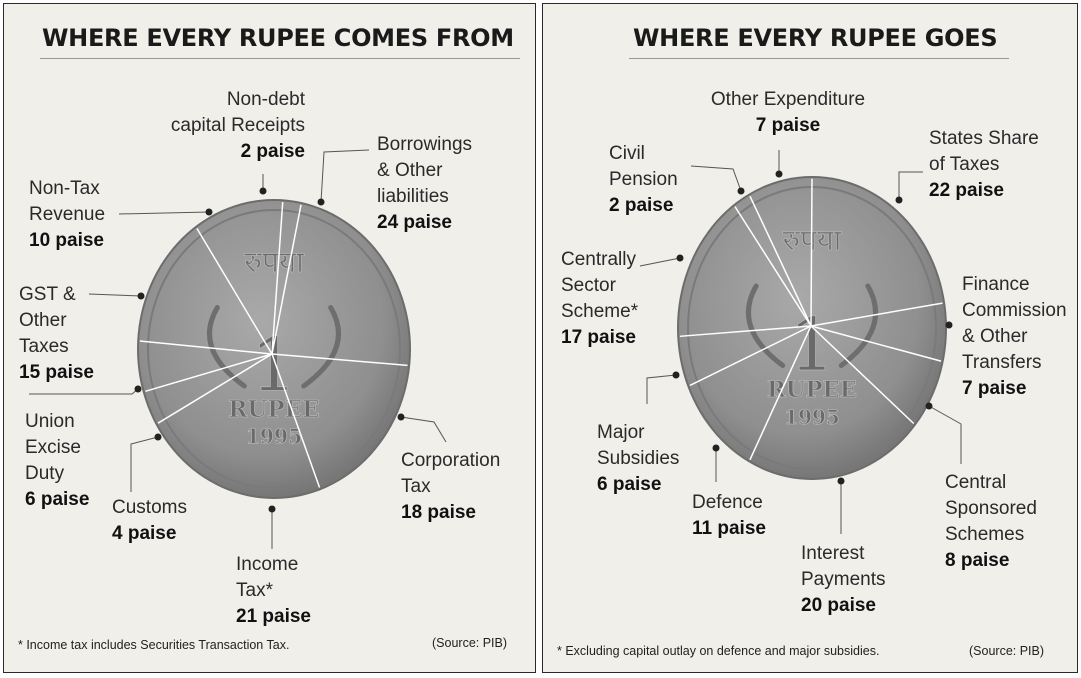 This screenshot has height=678, width=1081. Describe the element at coordinates (451, 486) in the screenshot. I see `label-corporation-tax: Corporation Tax 18 paise` at that location.